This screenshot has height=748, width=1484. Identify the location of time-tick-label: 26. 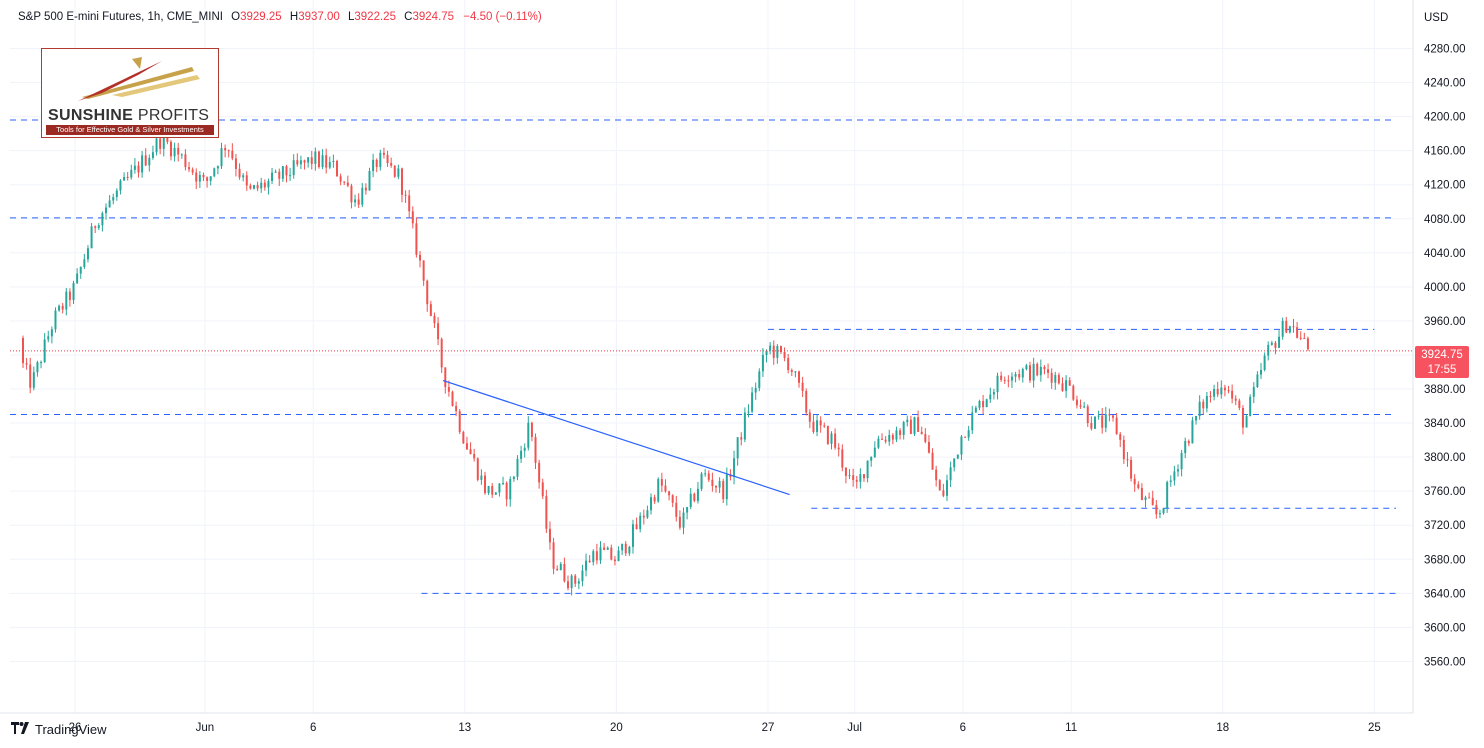
(75, 728).